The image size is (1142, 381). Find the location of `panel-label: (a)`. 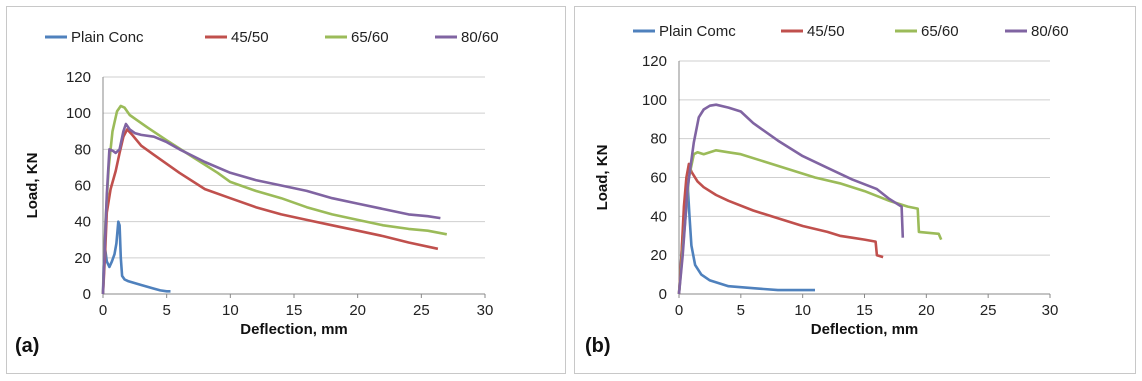

panel-label: (a) is located at coordinates (27, 346).